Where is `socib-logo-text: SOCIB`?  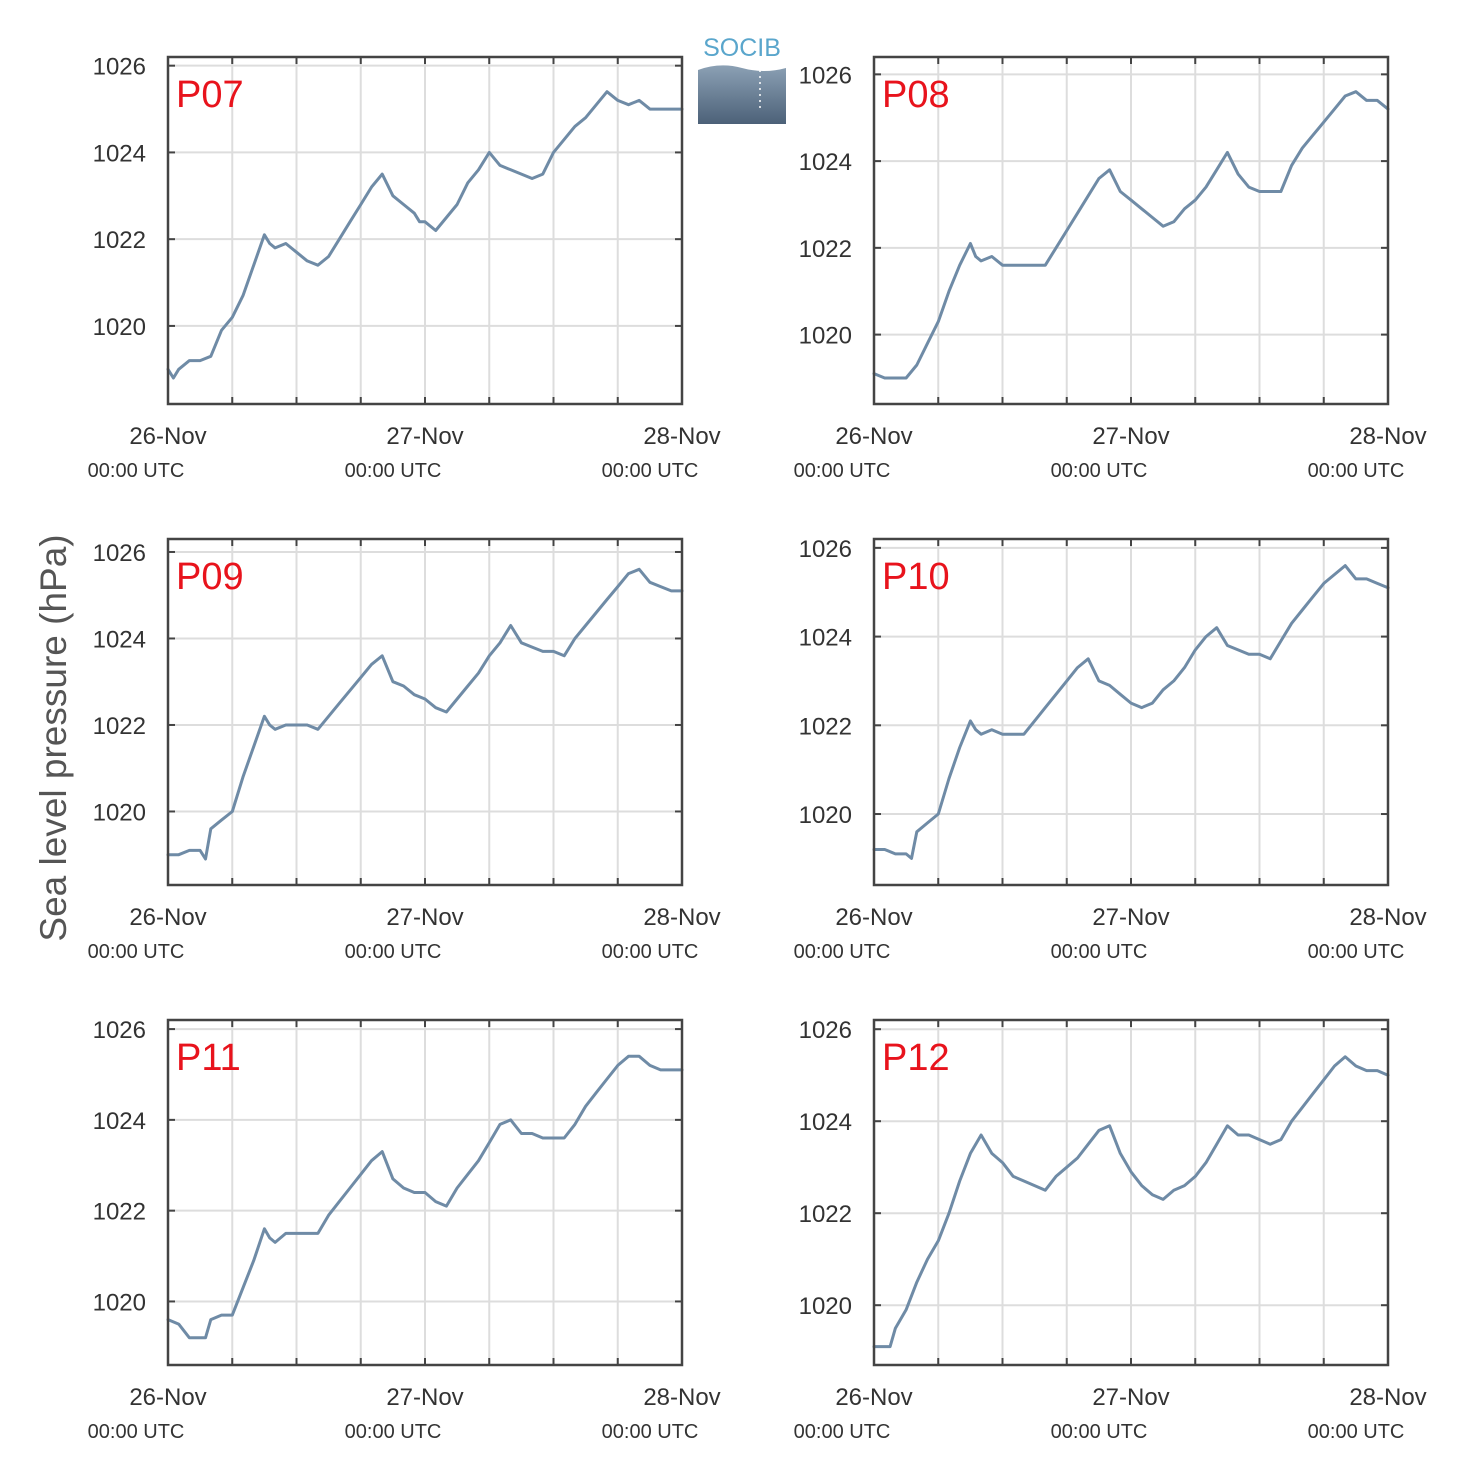 socib-logo-text: SOCIB is located at coordinates (742, 48).